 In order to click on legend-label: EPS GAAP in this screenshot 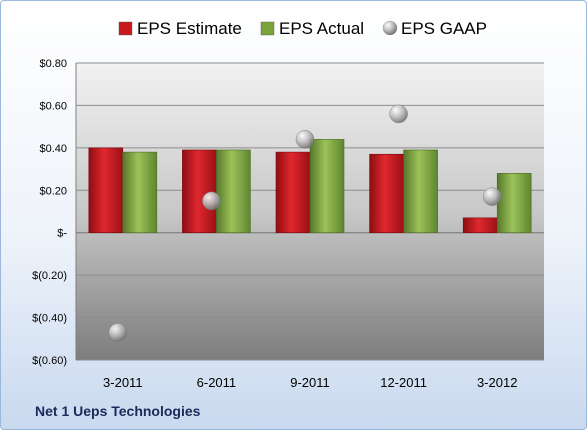, I will do `click(444, 28)`.